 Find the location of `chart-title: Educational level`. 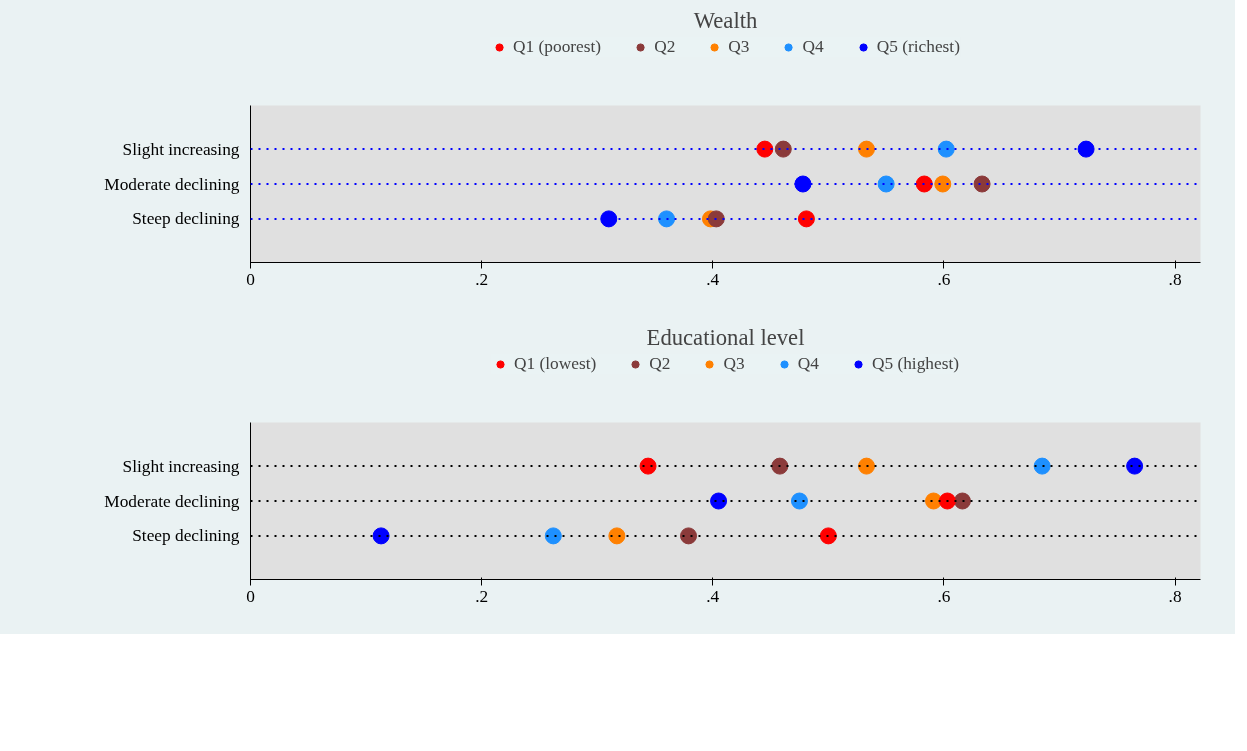

chart-title: Educational level is located at coordinates (725, 337).